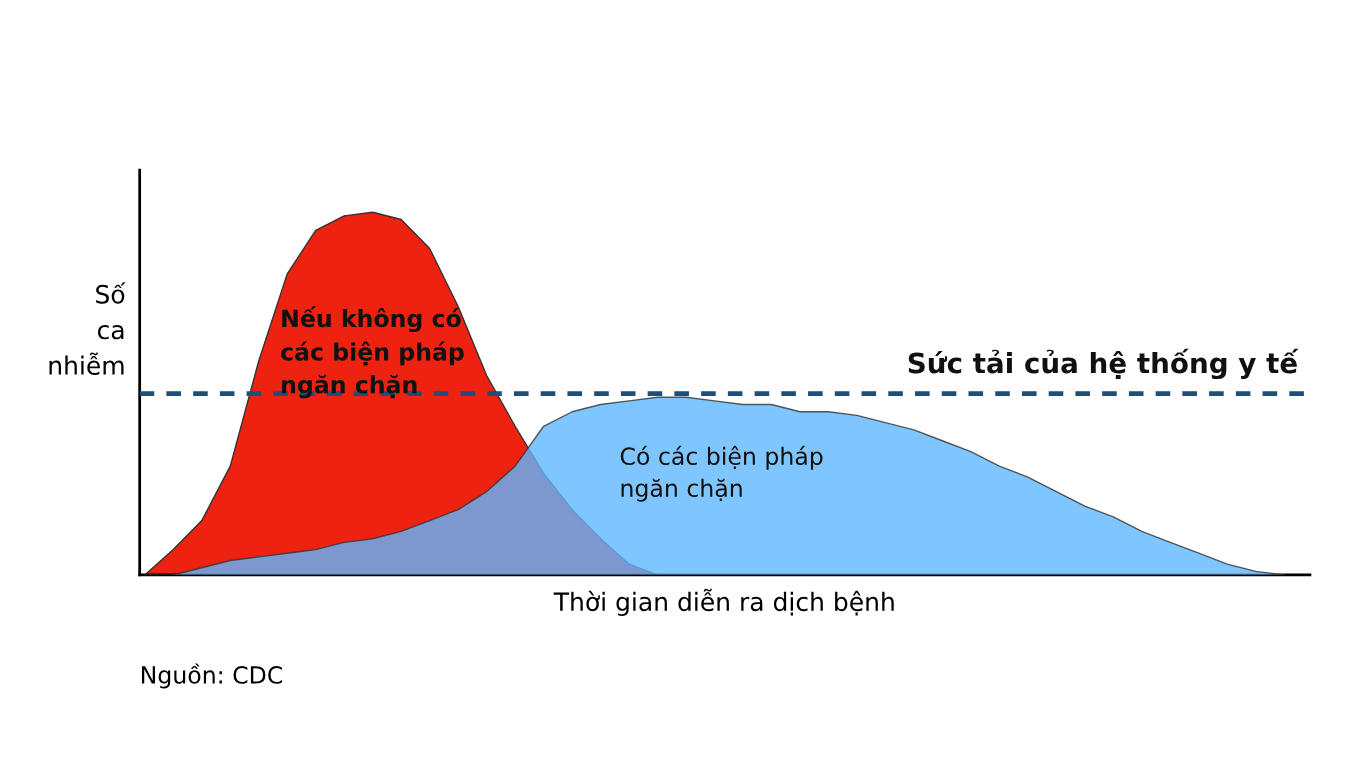  What do you see at coordinates (1103, 364) in the screenshot?
I see `ref-line-label: Sức tải của hệ thống y tế` at bounding box center [1103, 364].